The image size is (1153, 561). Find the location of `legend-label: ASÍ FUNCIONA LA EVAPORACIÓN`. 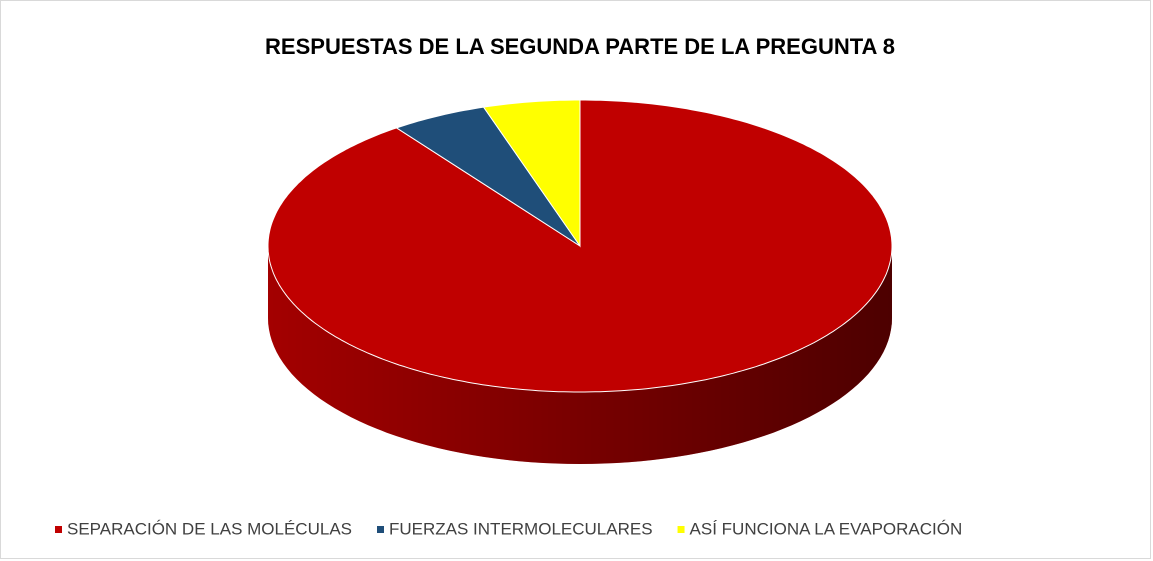

legend-label: ASÍ FUNCIONA LA EVAPORACIÓN is located at coordinates (826, 528).